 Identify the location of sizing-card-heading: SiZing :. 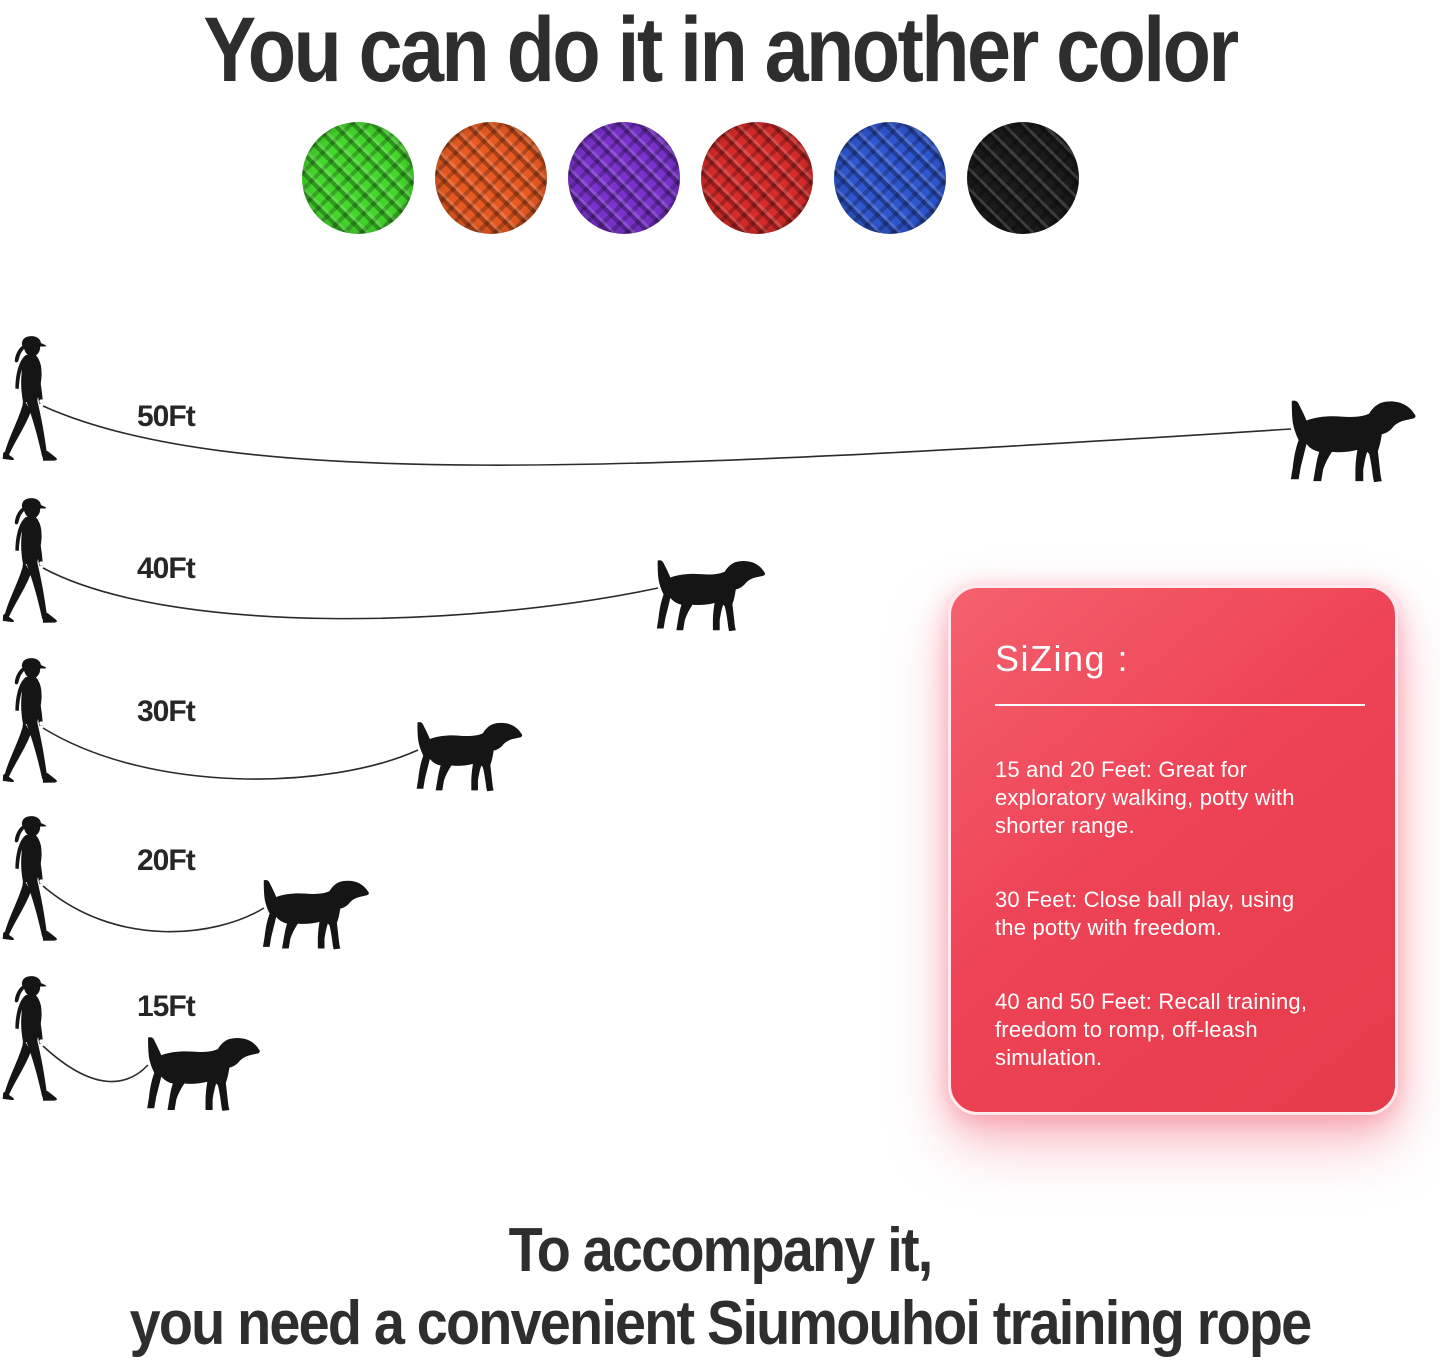
(1062, 658).